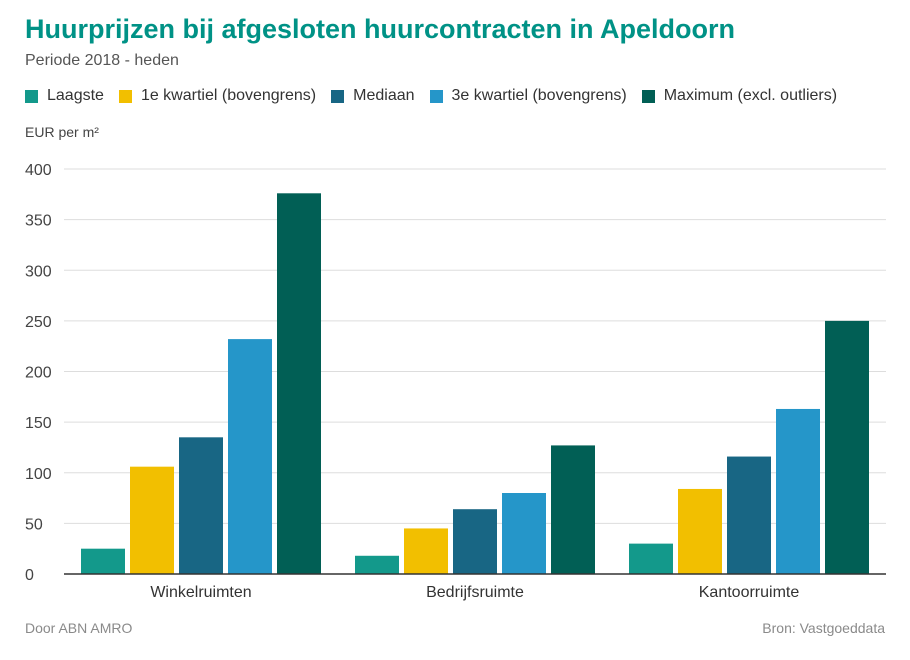 This screenshot has height=660, width=910. Describe the element at coordinates (228, 95) in the screenshot. I see `legend-label: 1e kwartiel (bovengrens)` at that location.